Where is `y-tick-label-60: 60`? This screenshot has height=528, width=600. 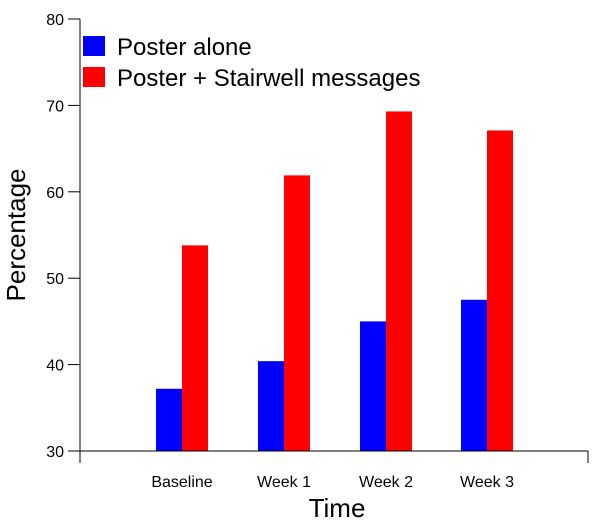 y-tick-label-60: 60 is located at coordinates (55, 193).